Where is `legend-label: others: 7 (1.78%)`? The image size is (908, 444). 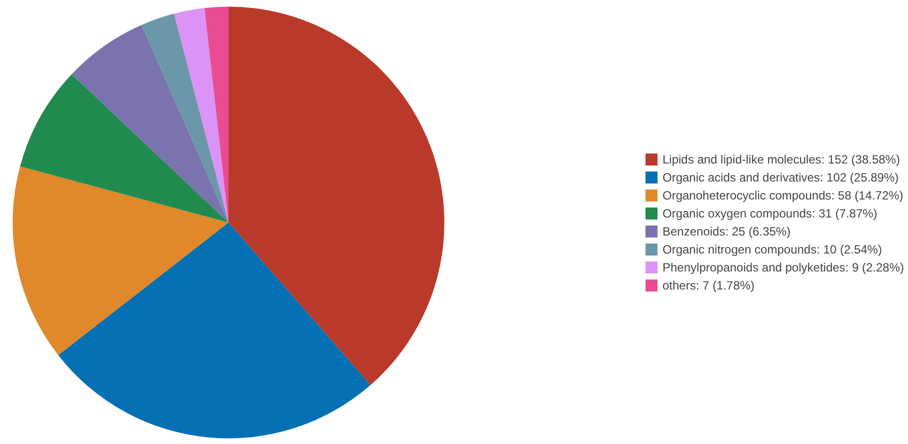 legend-label: others: 7 (1.78%) is located at coordinates (708, 285).